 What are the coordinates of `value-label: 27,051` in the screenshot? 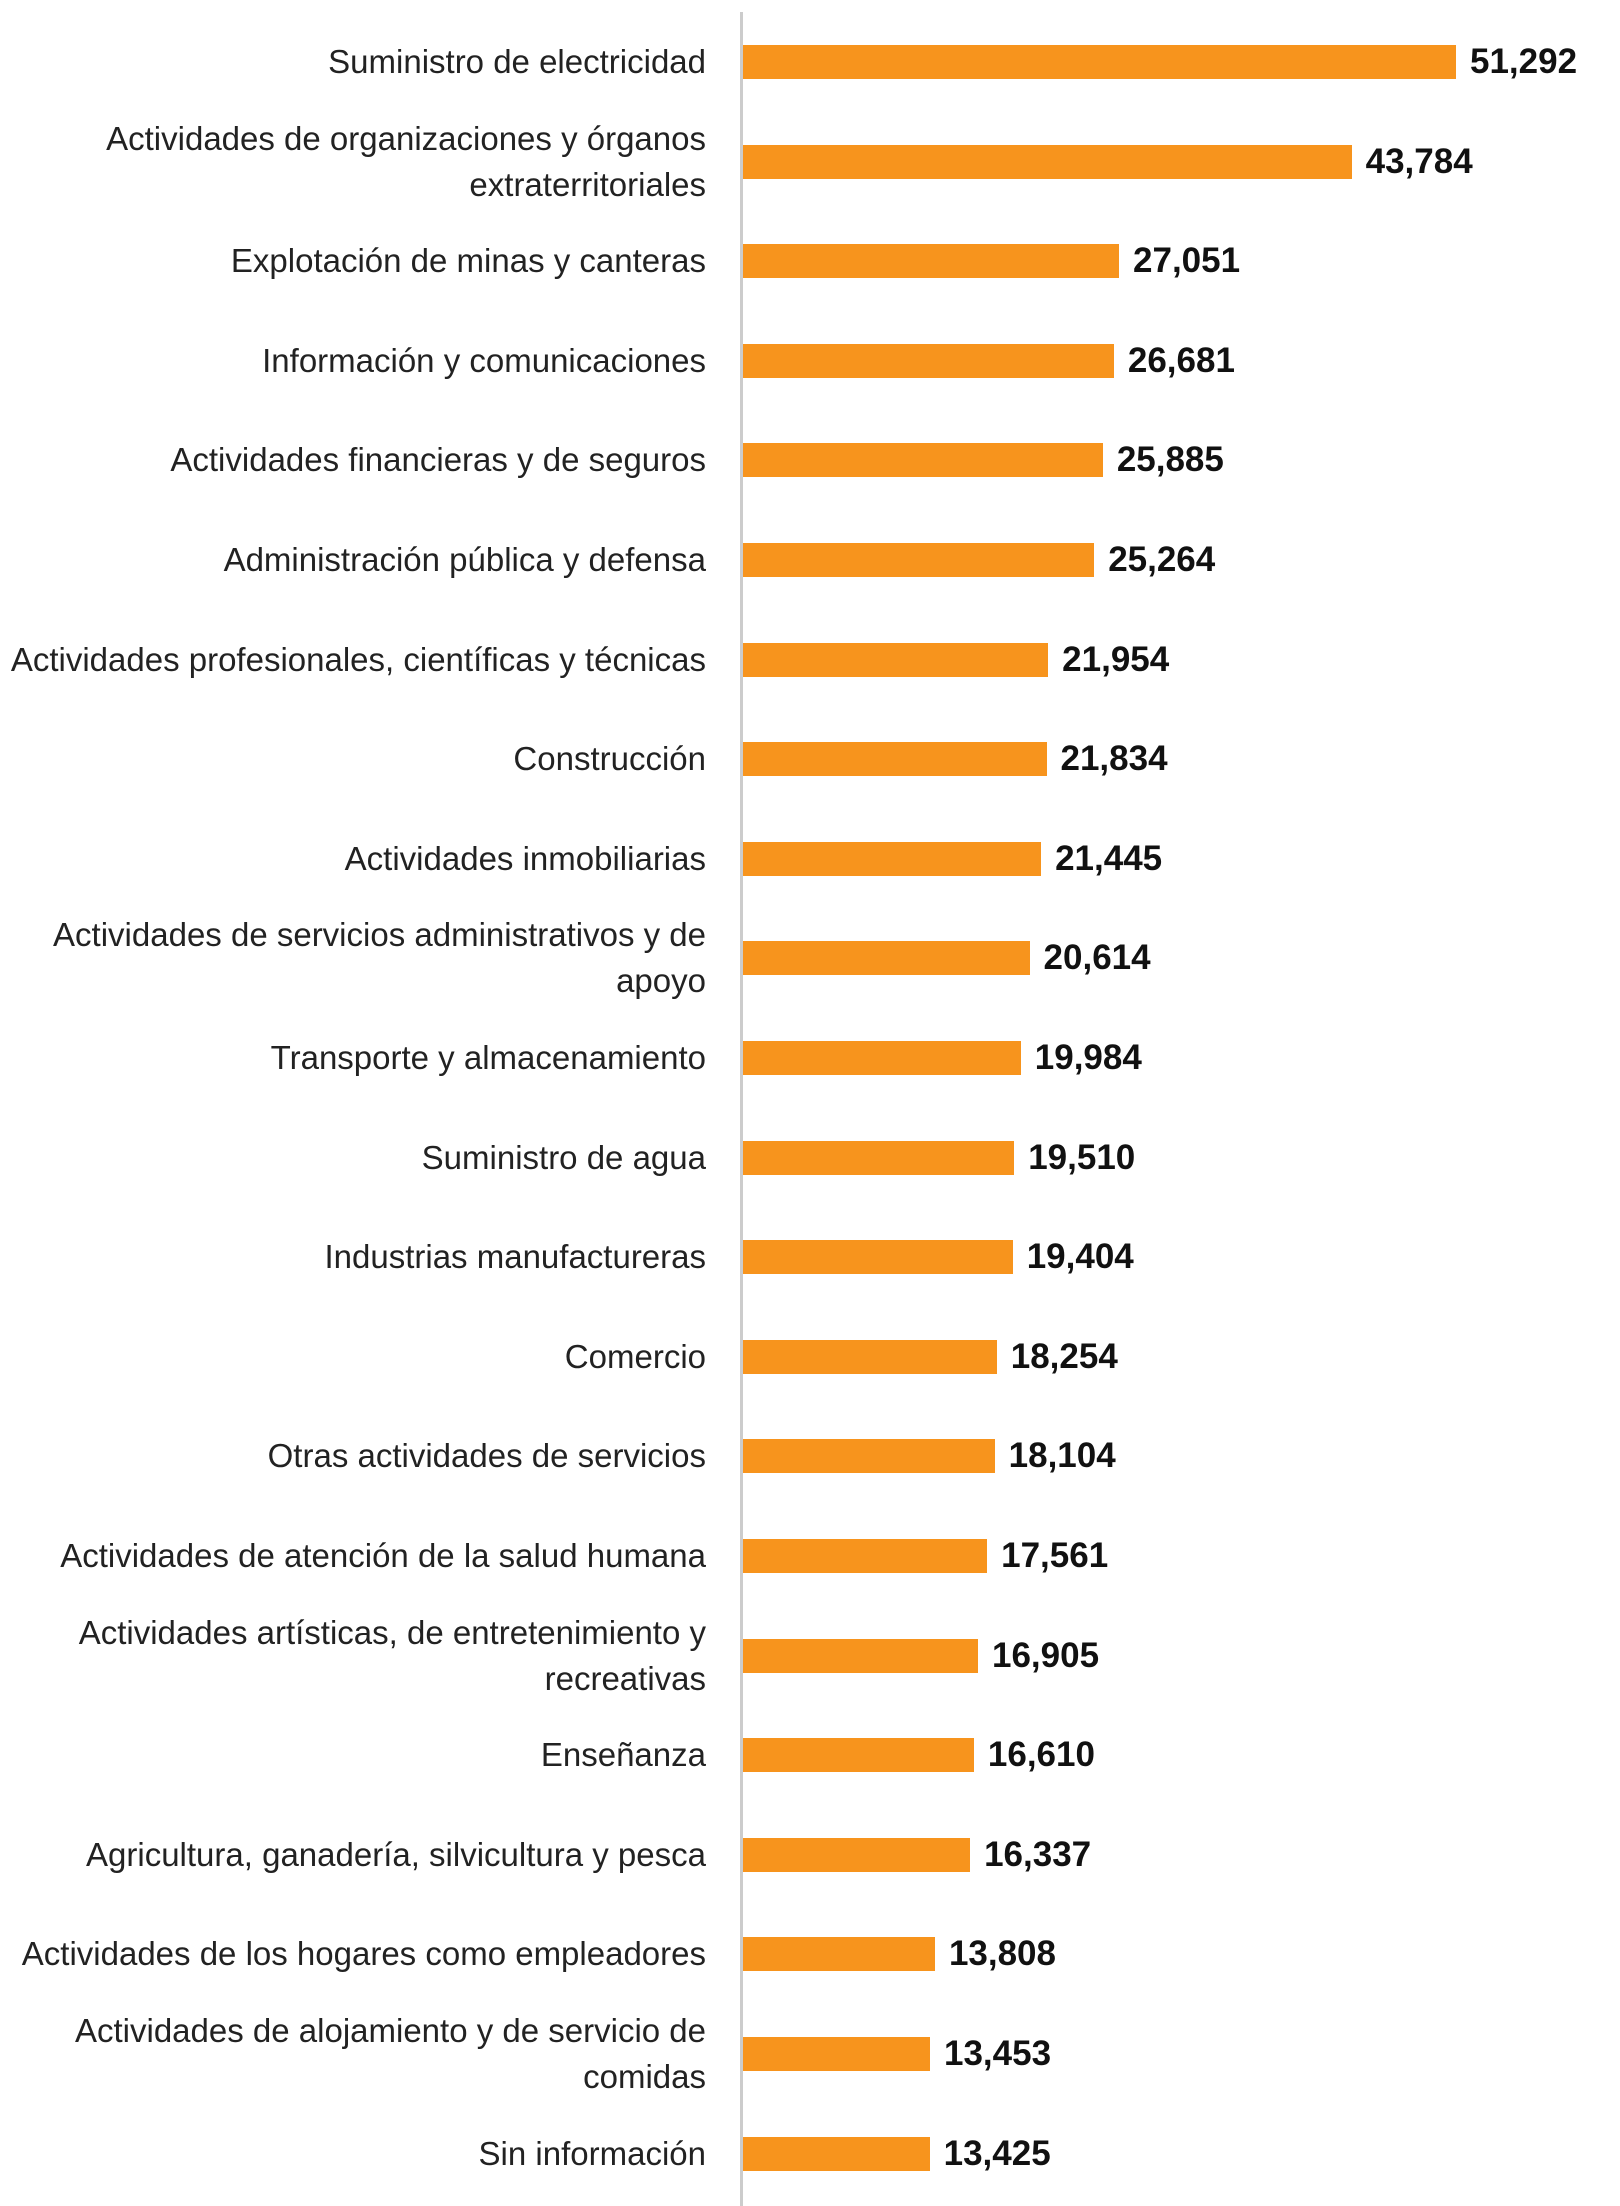 It's located at (1187, 261).